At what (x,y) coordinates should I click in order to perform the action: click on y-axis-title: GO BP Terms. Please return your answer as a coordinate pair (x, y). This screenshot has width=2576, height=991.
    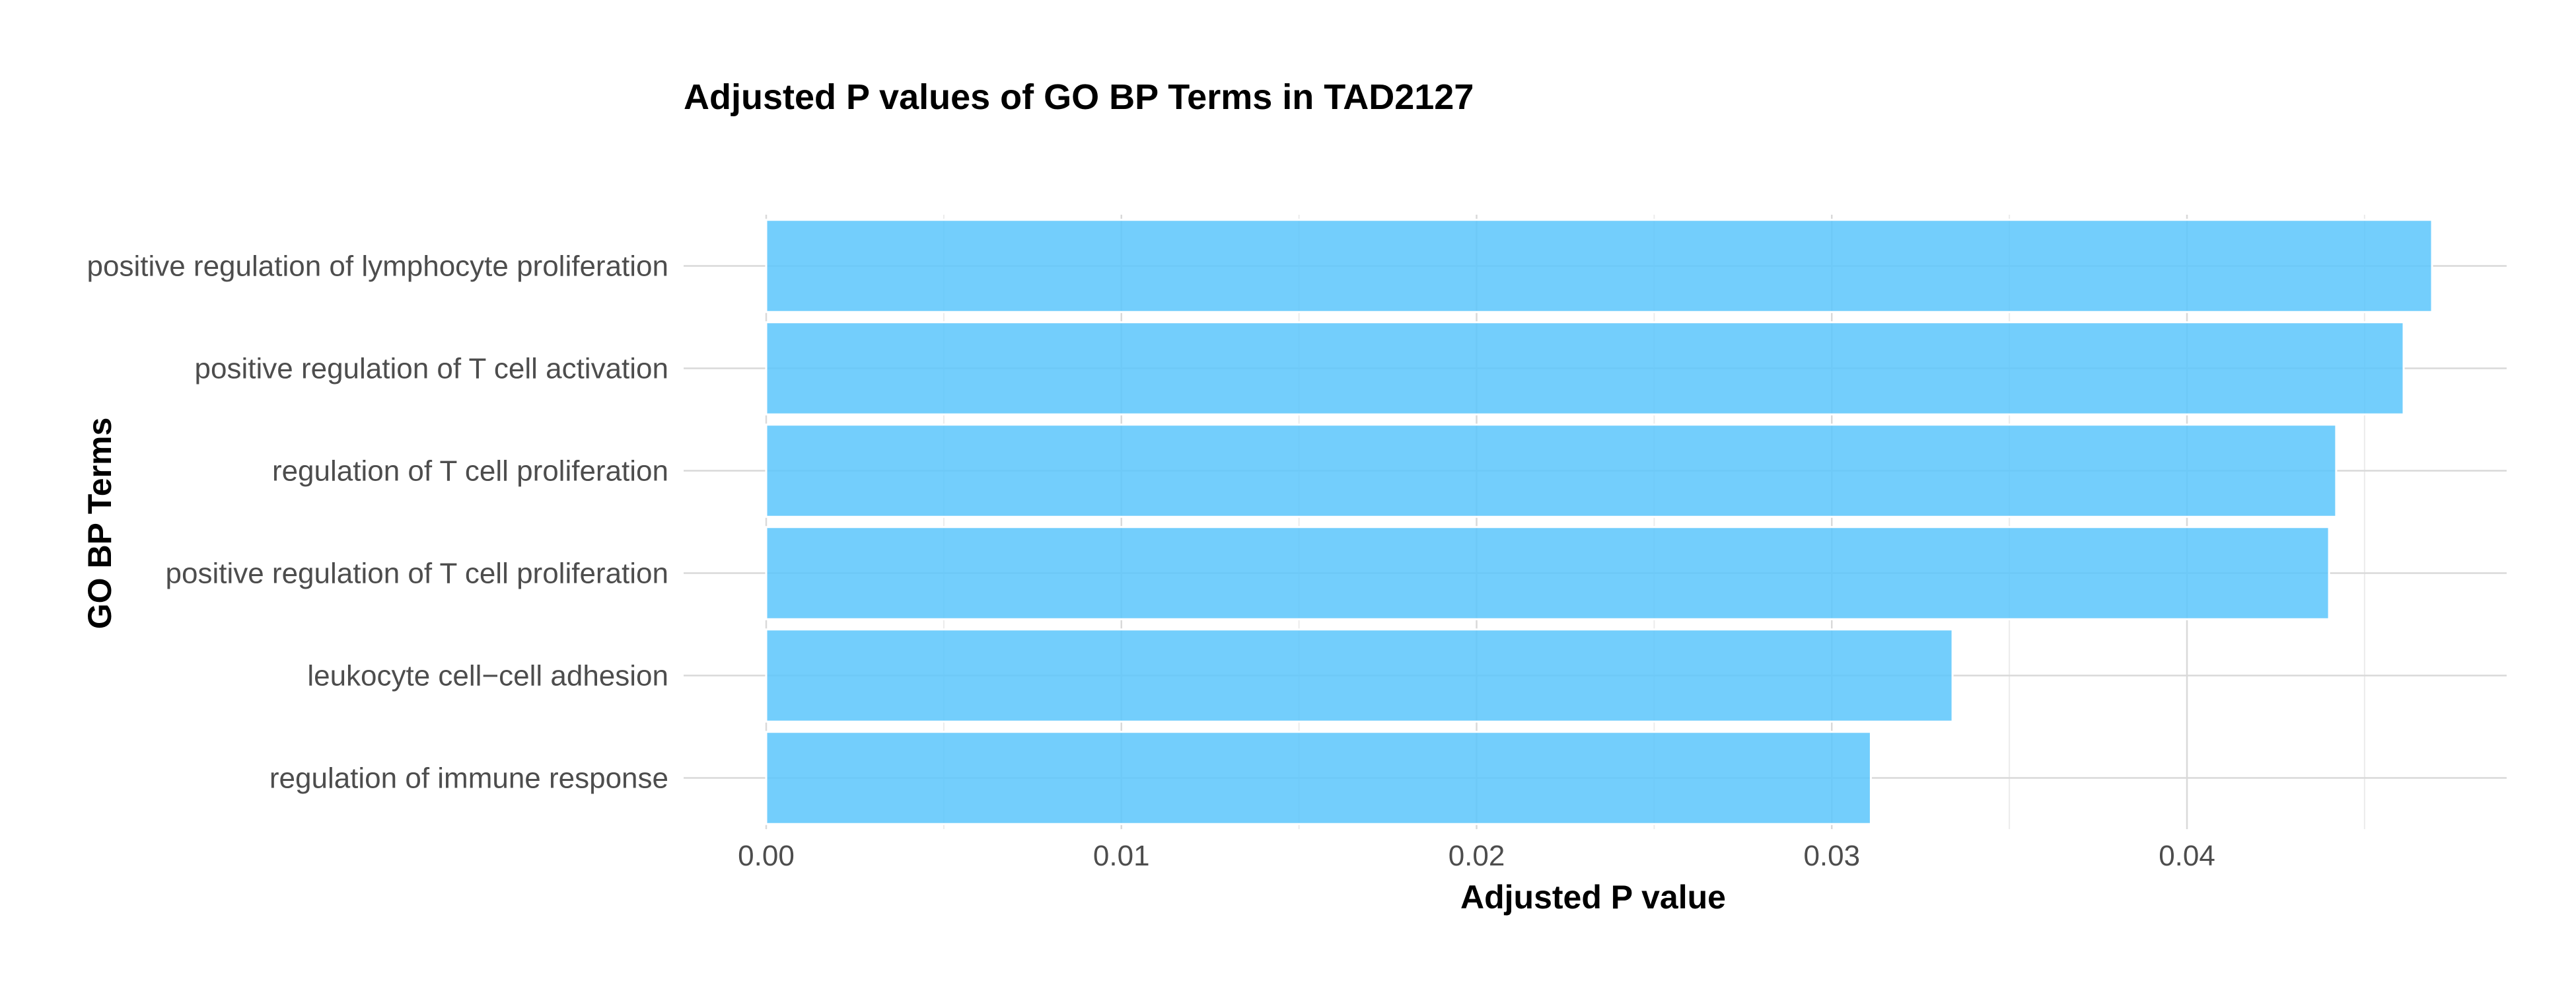
    Looking at the image, I should click on (100, 523).